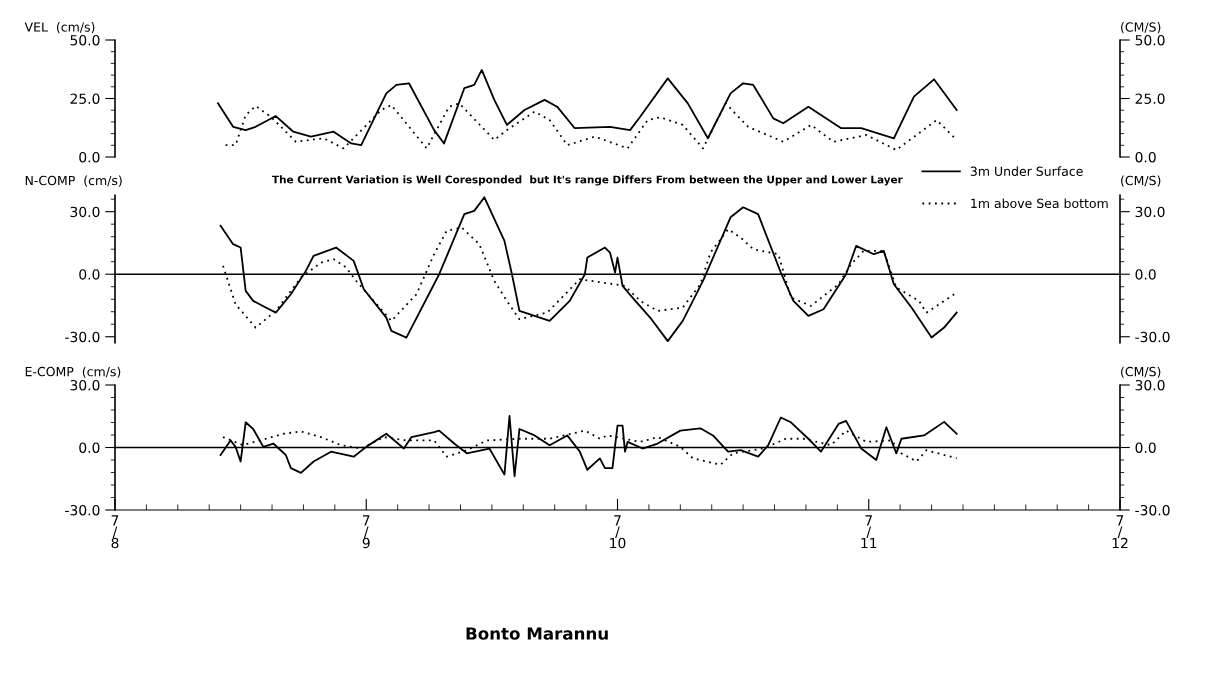 The height and width of the screenshot is (675, 1224). What do you see at coordinates (537, 633) in the screenshot?
I see `text: Bonto Marannu` at bounding box center [537, 633].